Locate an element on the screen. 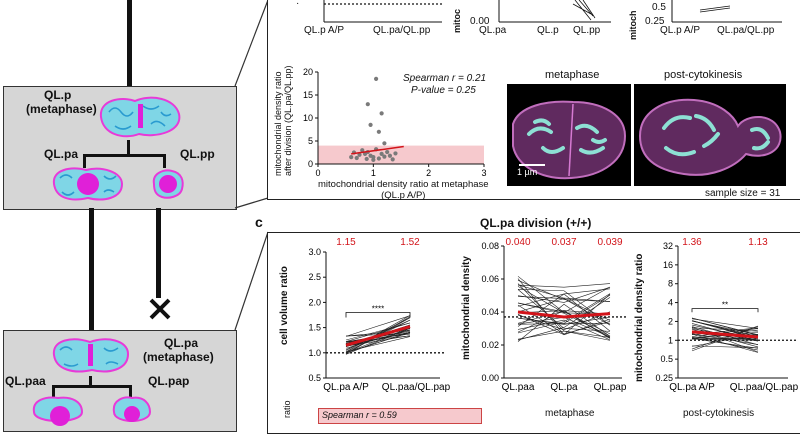 The image size is (800, 434). y-tick-label: 15 is located at coordinates (308, 95).